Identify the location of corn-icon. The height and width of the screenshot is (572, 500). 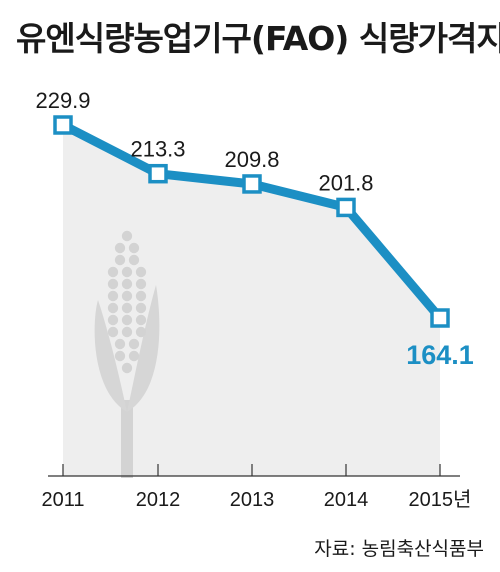
(127, 354).